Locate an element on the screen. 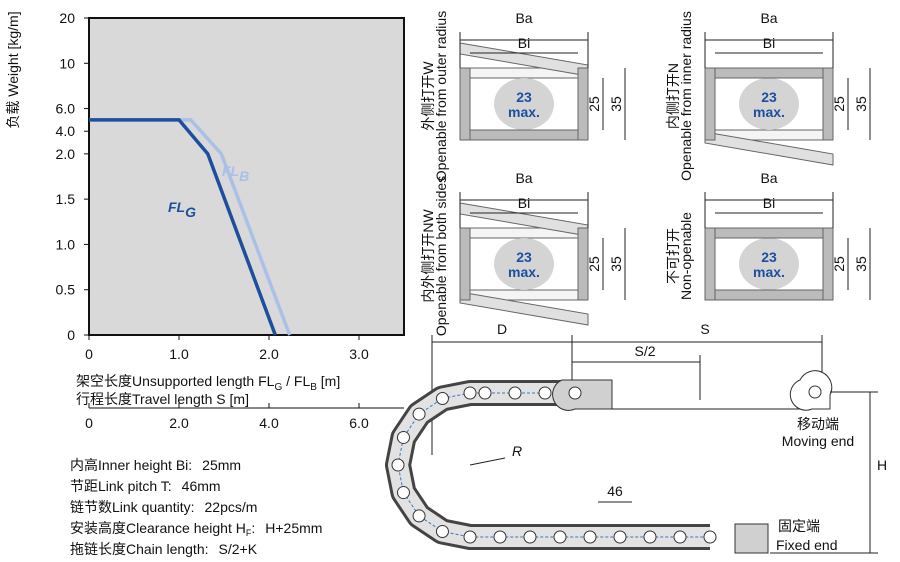 This screenshot has width=900, height=562. moving-cn: 移动端 is located at coordinates (818, 424).